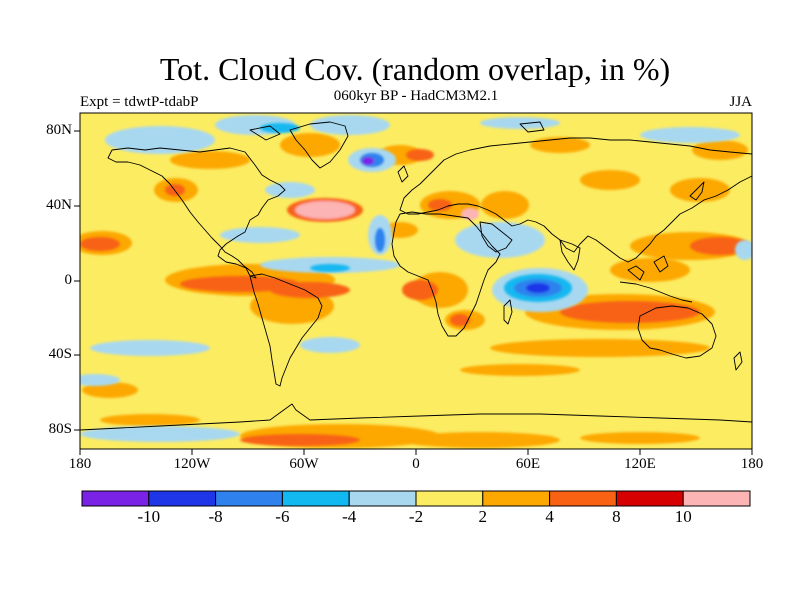 The image size is (800, 600). Describe the element at coordinates (149, 516) in the screenshot. I see `colorbar-label: -10` at that location.